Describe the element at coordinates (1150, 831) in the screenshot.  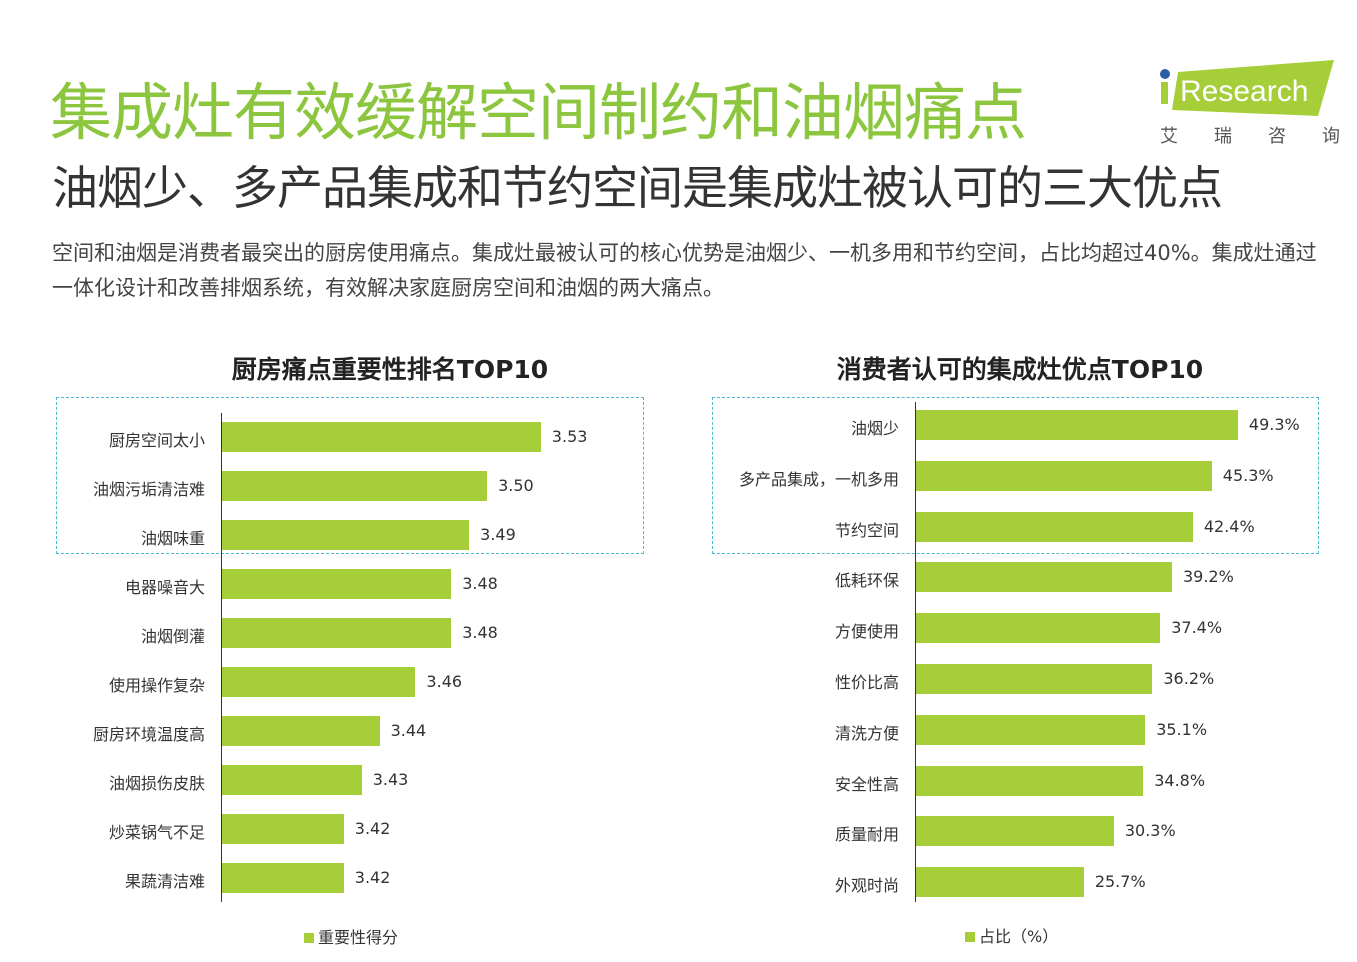
I see `data-label: 30.3%` at that location.